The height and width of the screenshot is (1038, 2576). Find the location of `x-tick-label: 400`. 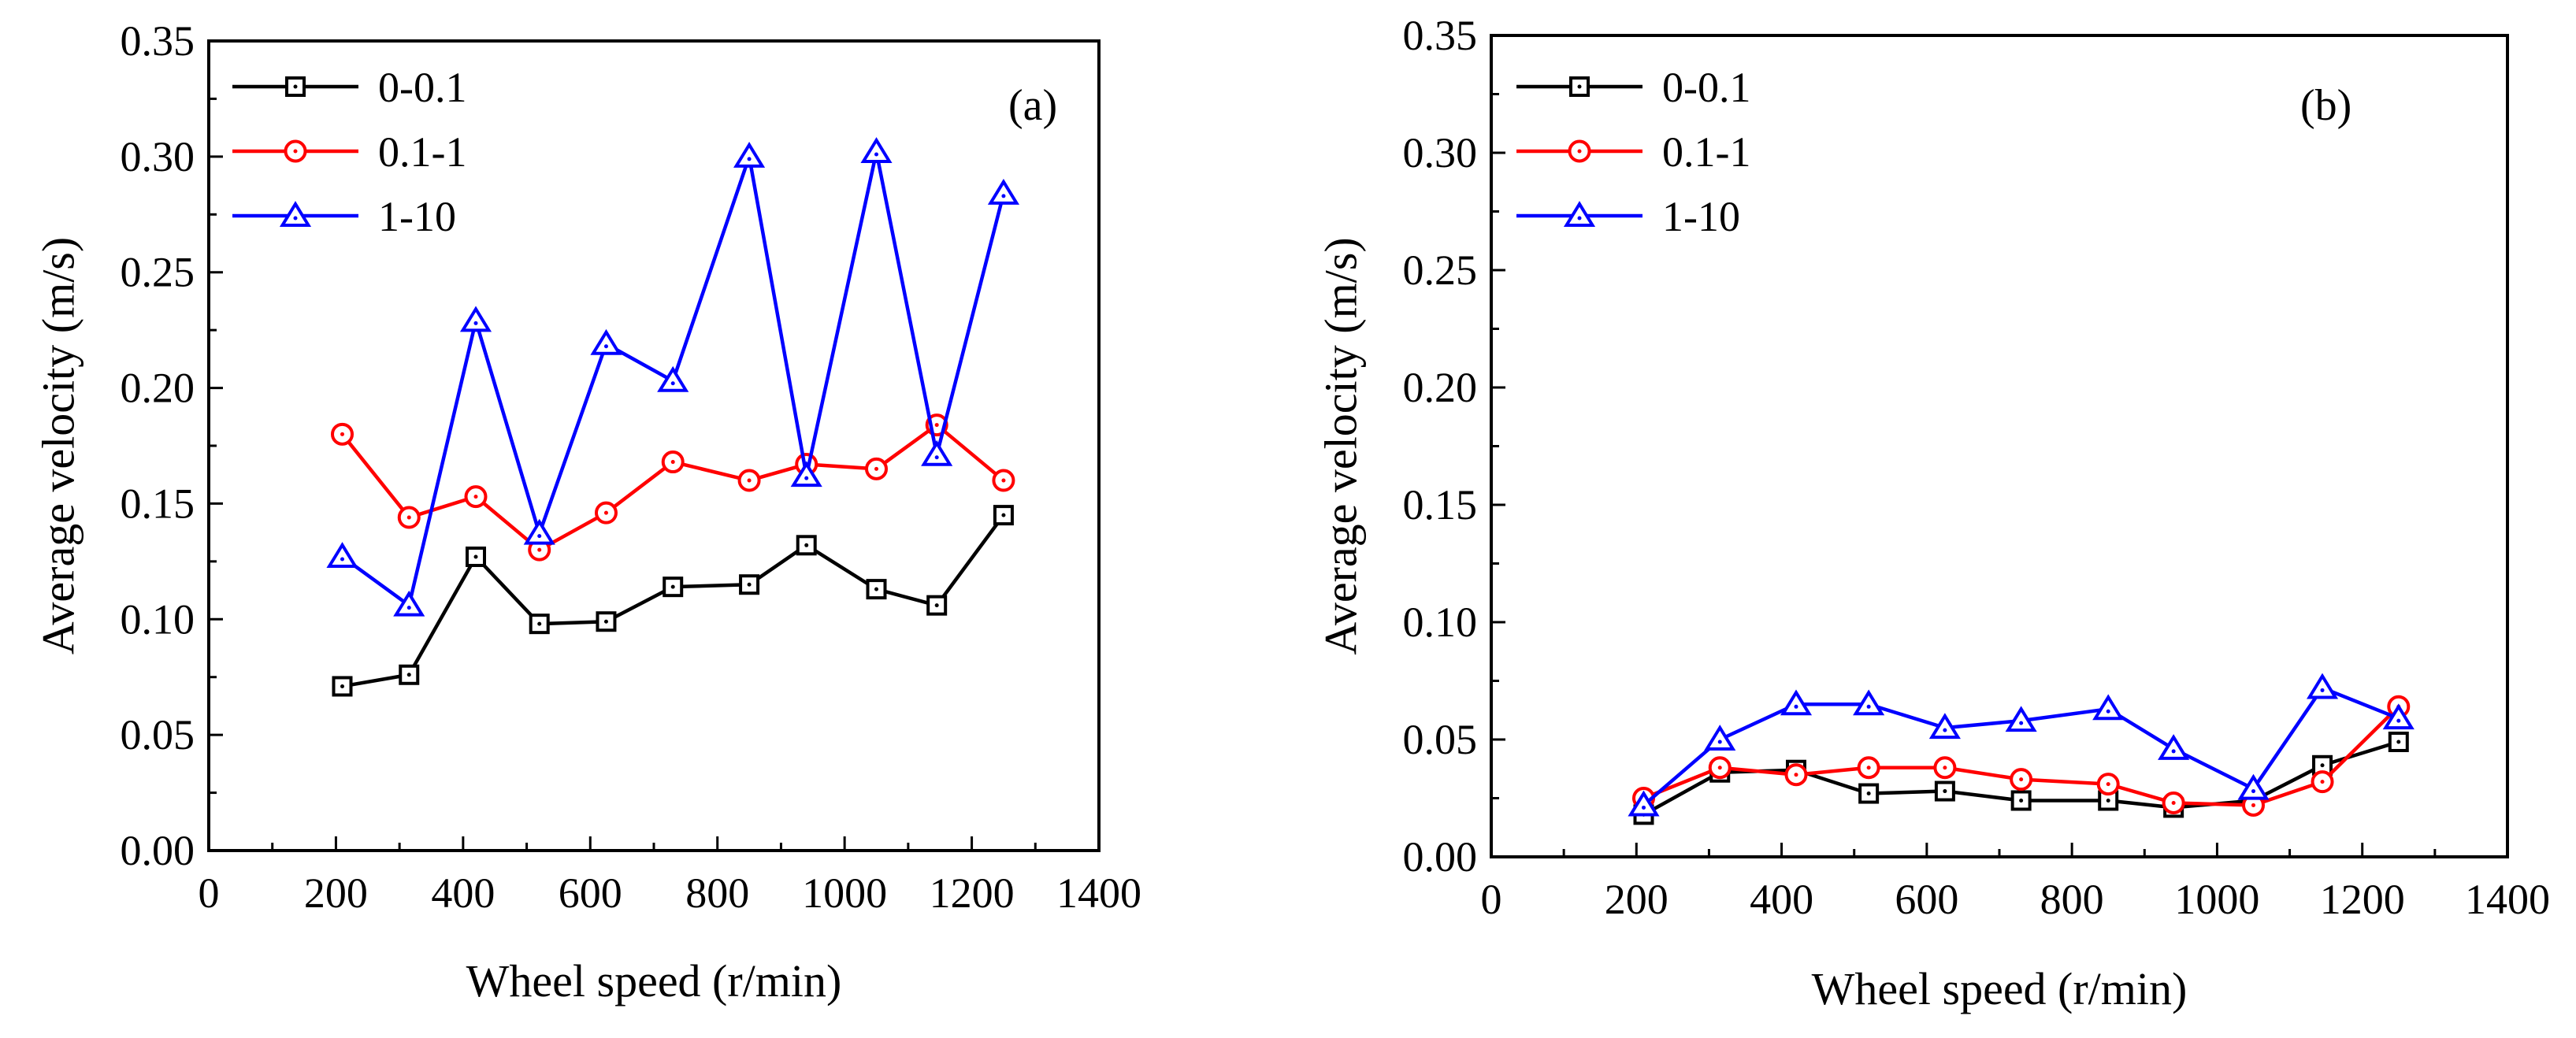

x-tick-label: 400 is located at coordinates (463, 893).